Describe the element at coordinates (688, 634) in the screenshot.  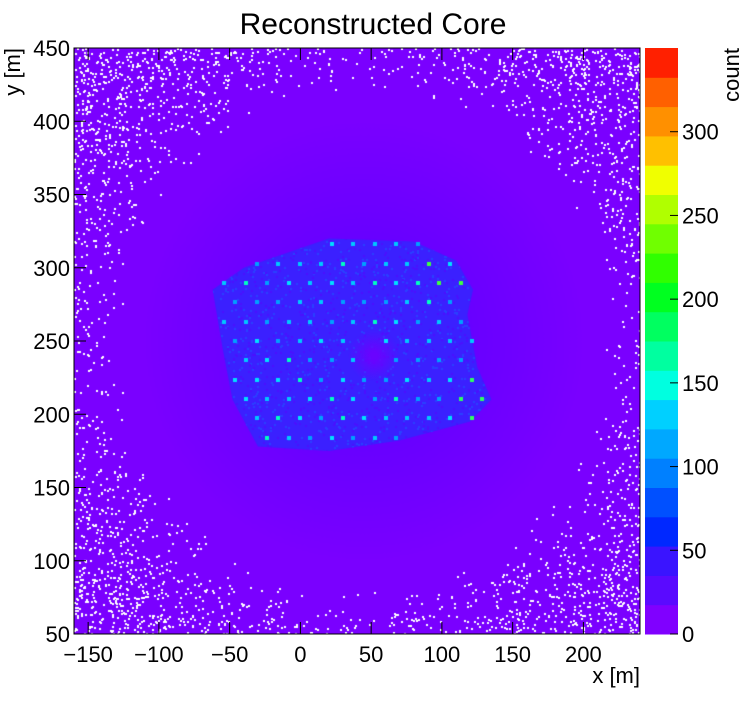
I see `color-scale-tick-label: 0` at that location.